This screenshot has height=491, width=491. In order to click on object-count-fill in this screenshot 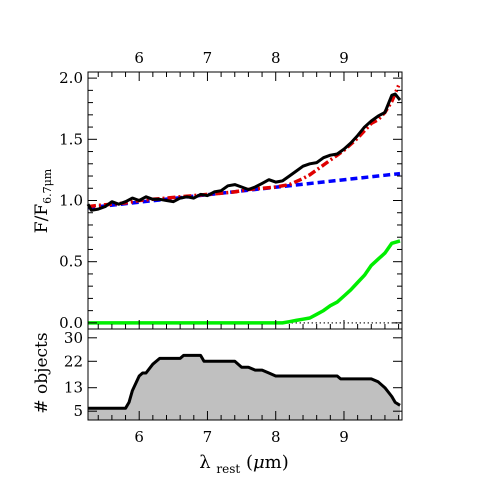, I will do `click(244, 387)`.